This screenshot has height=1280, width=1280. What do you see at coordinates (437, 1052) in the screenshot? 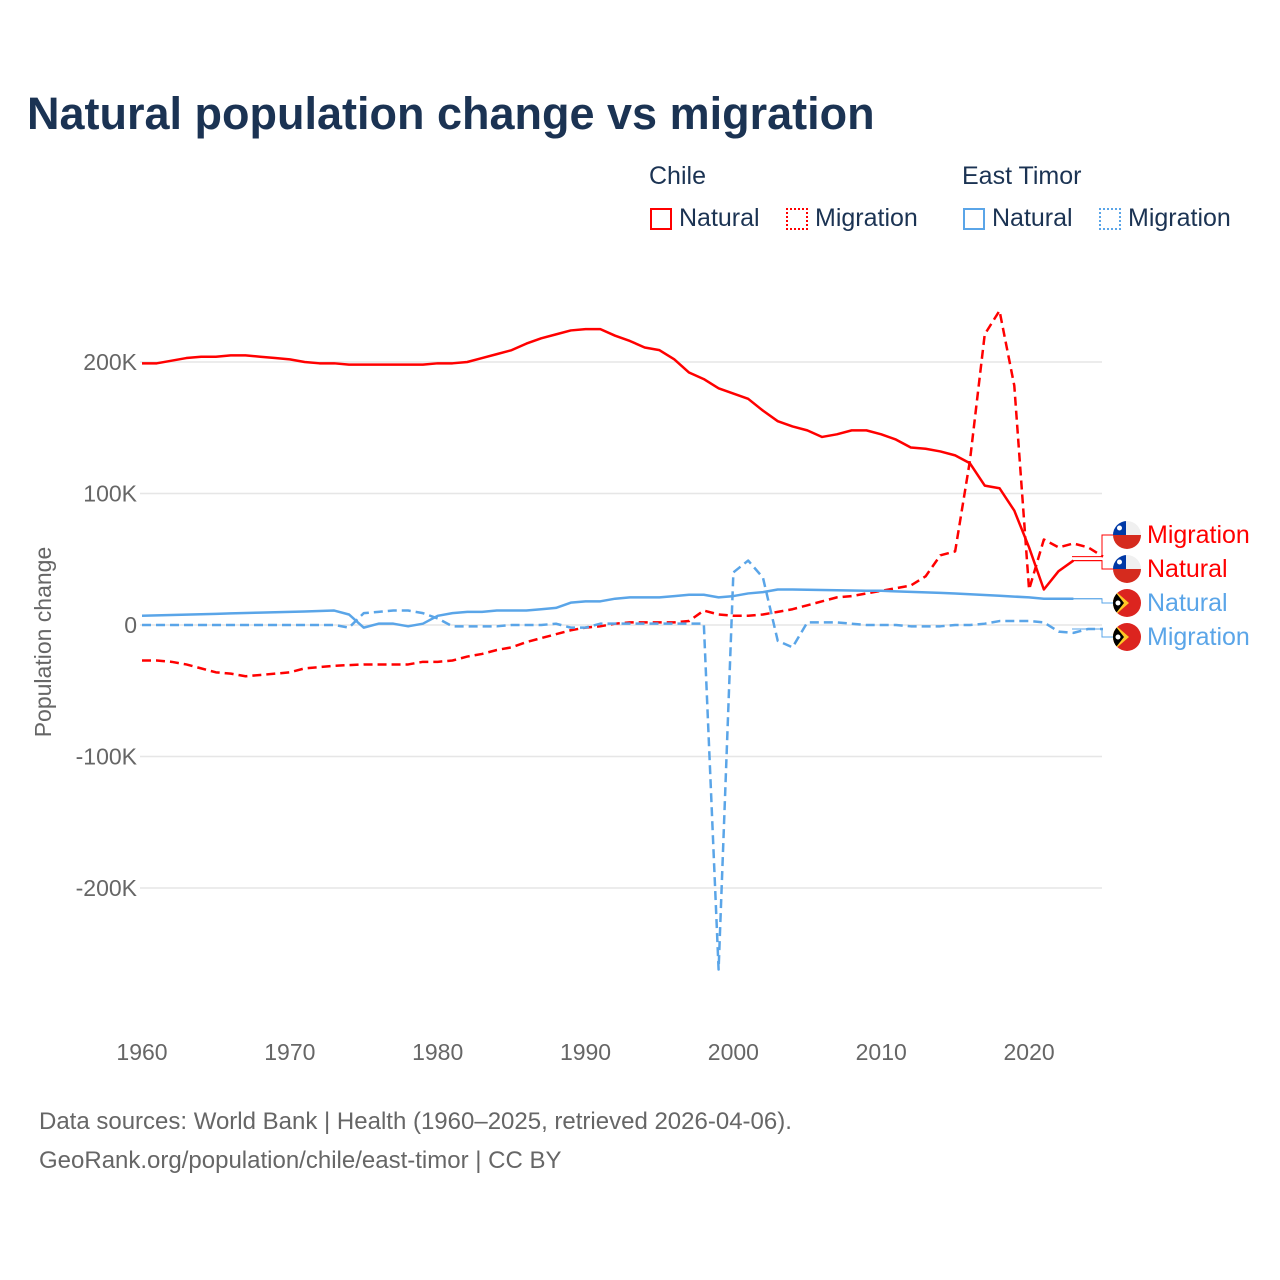
I see `x-tick-label: 1980` at bounding box center [437, 1052].